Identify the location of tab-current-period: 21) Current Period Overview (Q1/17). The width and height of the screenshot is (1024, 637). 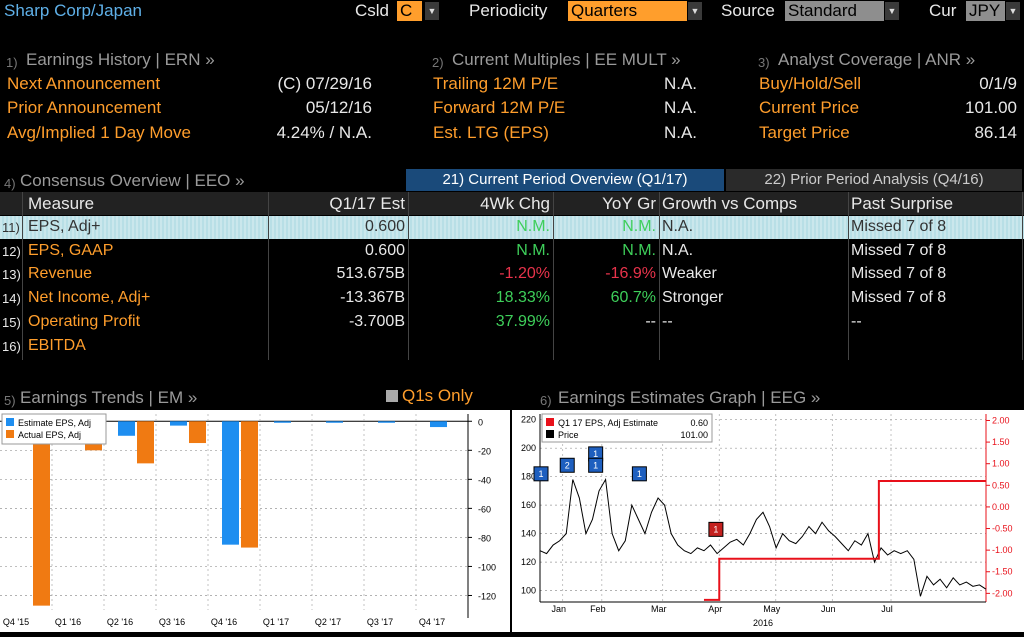
(565, 180).